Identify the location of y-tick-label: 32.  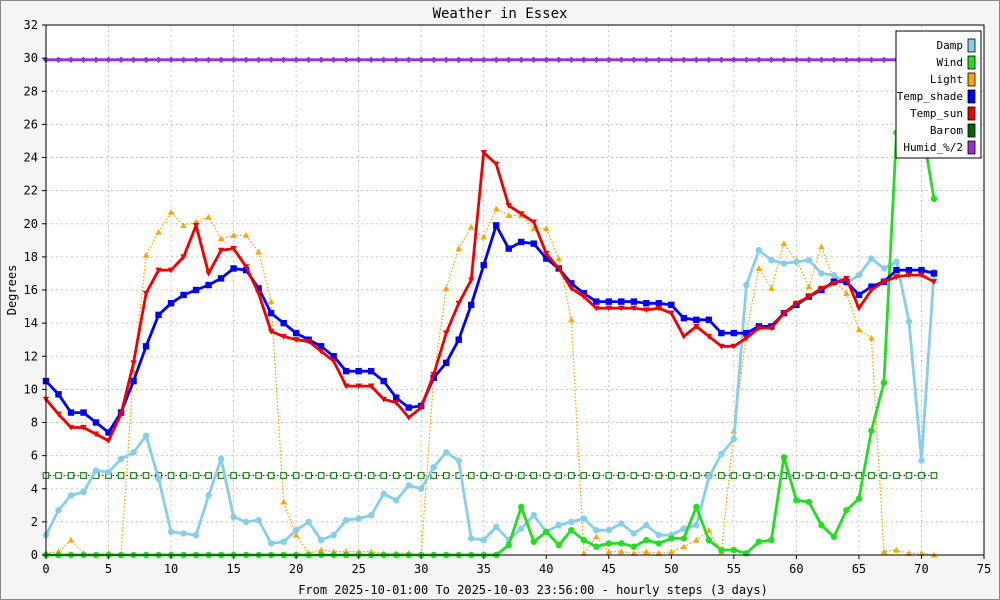
(31, 25).